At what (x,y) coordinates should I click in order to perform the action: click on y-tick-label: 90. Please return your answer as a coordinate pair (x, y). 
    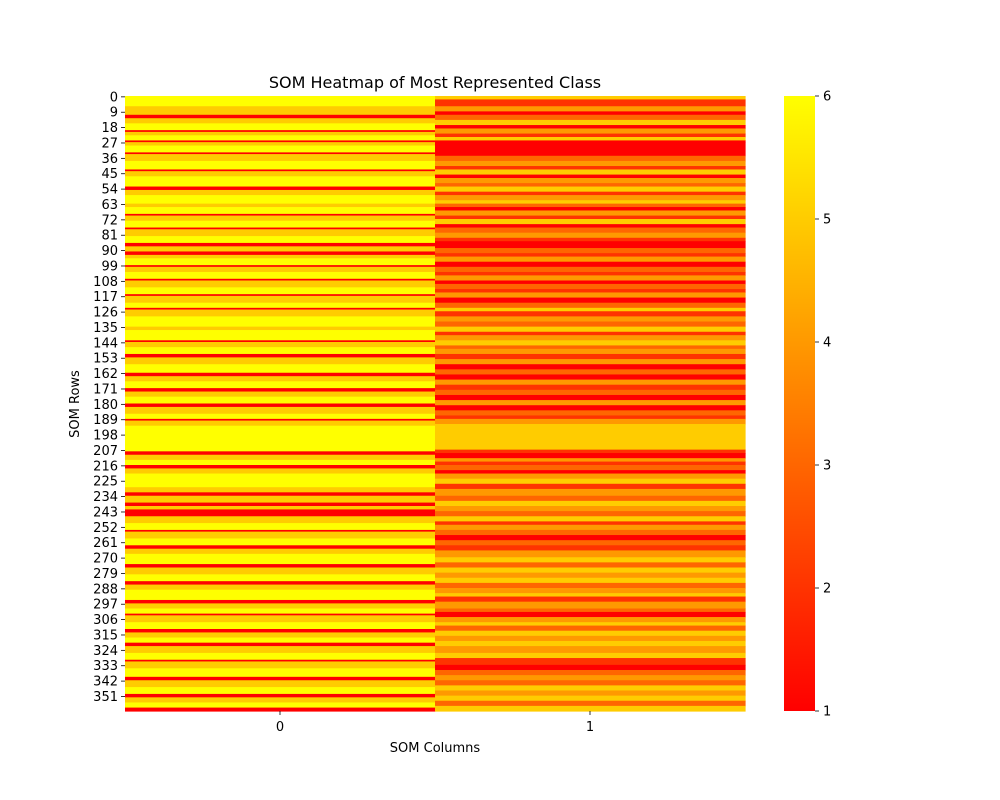
    Looking at the image, I should click on (109, 251).